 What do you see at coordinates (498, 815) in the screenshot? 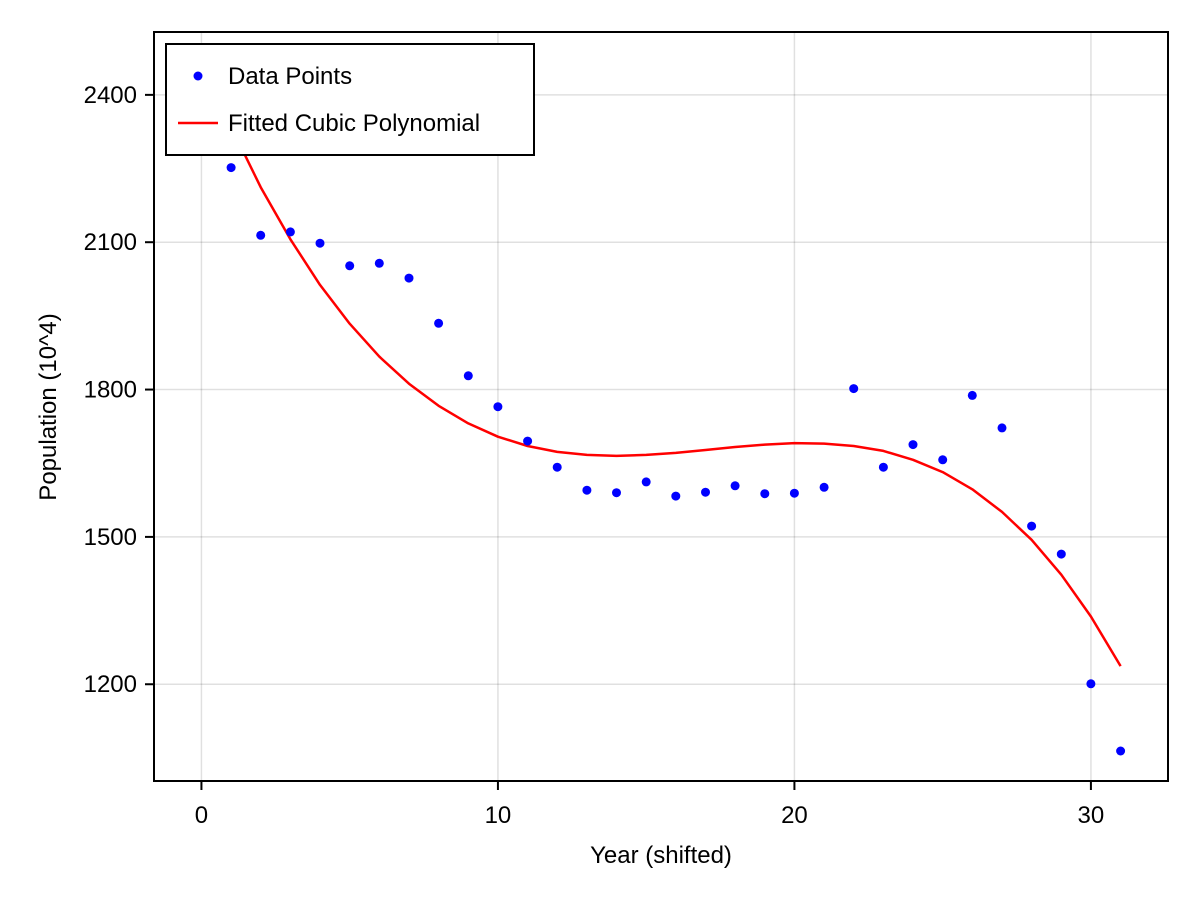
I see `x-tick-label: 10` at bounding box center [498, 815].